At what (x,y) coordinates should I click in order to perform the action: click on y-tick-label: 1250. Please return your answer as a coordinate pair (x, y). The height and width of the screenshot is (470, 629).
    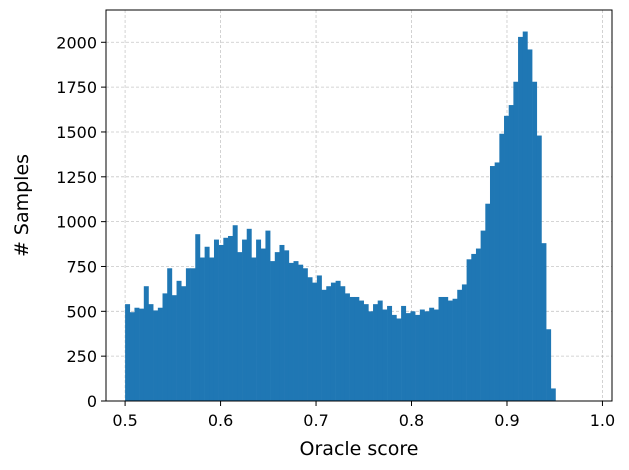
    Looking at the image, I should click on (76, 177).